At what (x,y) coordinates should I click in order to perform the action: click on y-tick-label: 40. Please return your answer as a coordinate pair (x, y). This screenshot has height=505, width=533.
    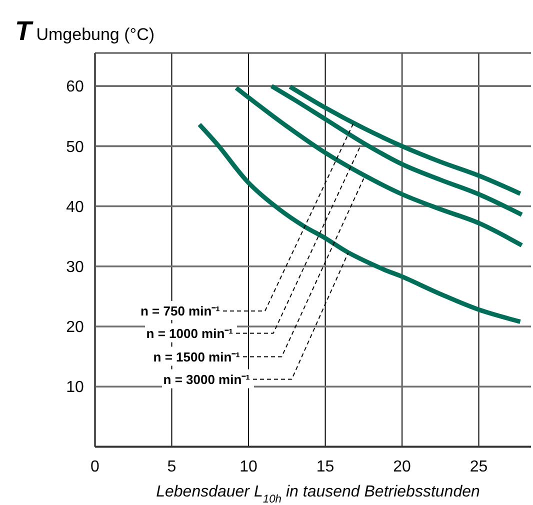
    Looking at the image, I should click on (75, 207).